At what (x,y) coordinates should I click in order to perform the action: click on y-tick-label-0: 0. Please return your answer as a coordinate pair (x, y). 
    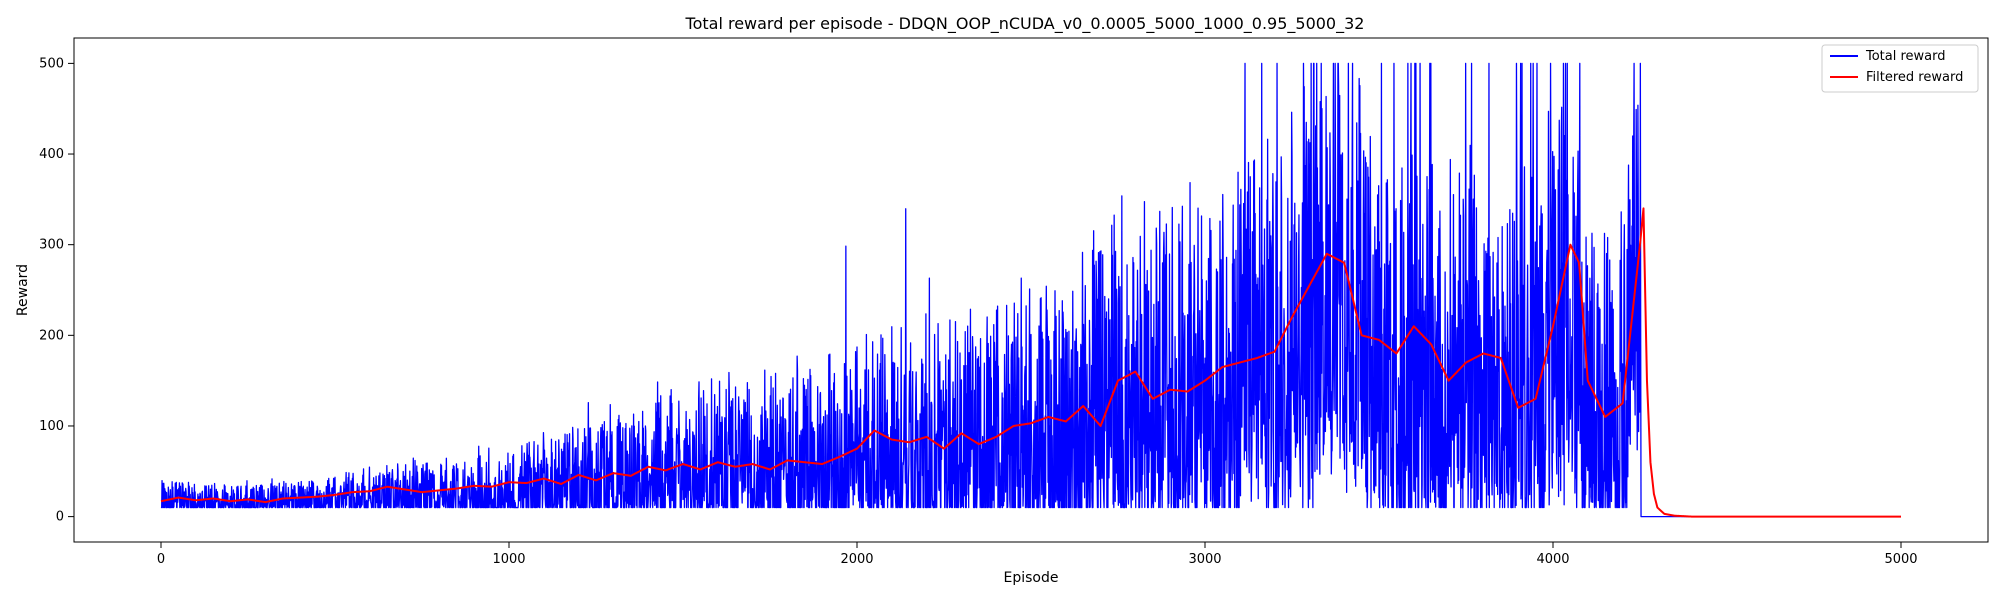
    Looking at the image, I should click on (60, 517).